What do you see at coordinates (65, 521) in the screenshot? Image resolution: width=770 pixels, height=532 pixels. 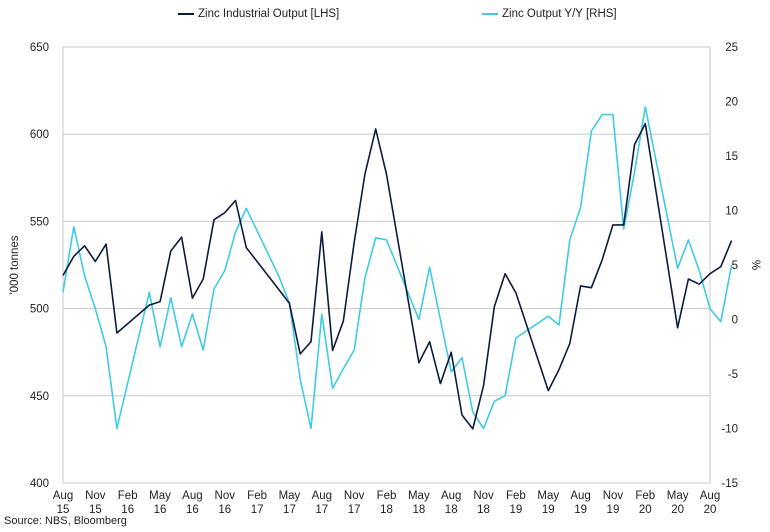 I see `source-note: Source: NBS, Bloomberg` at bounding box center [65, 521].